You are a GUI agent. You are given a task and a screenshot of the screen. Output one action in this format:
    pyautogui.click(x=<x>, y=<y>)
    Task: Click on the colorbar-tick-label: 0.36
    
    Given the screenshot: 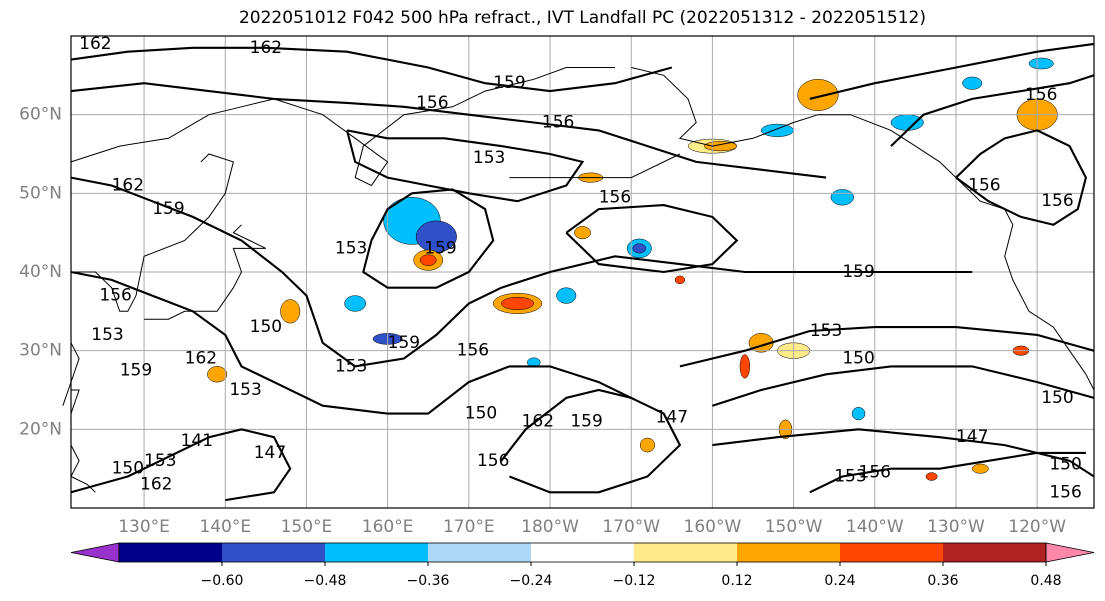 What is the action you would take?
    pyautogui.click(x=942, y=581)
    